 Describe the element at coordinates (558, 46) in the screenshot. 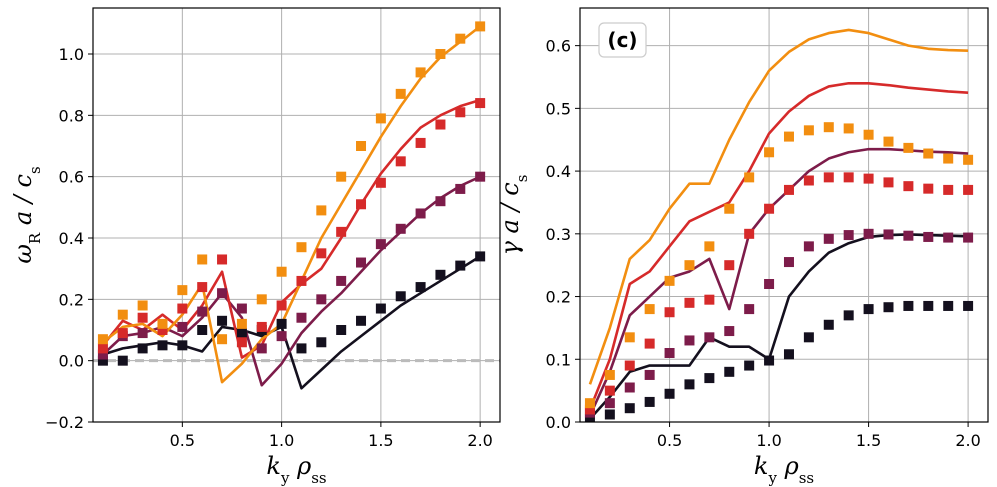

I see `y-tick-label: 0.6` at that location.